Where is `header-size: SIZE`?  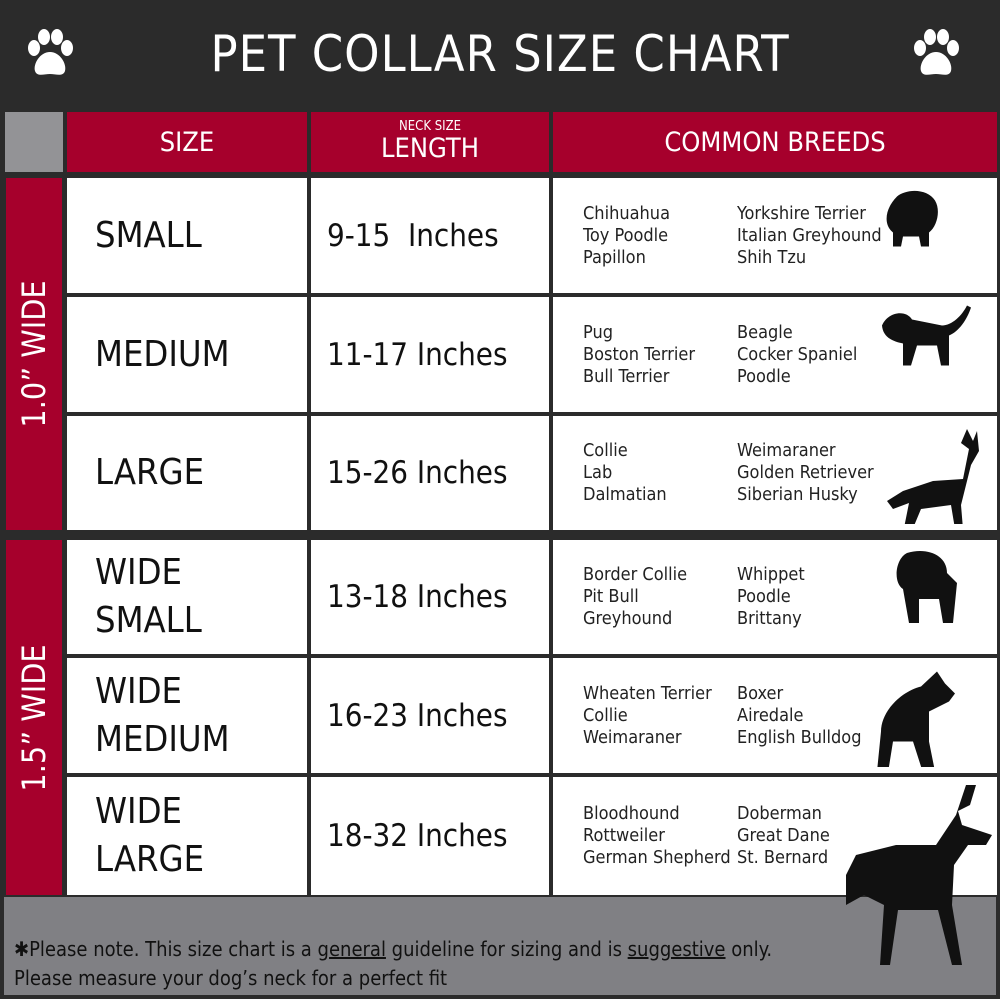 header-size: SIZE is located at coordinates (187, 142).